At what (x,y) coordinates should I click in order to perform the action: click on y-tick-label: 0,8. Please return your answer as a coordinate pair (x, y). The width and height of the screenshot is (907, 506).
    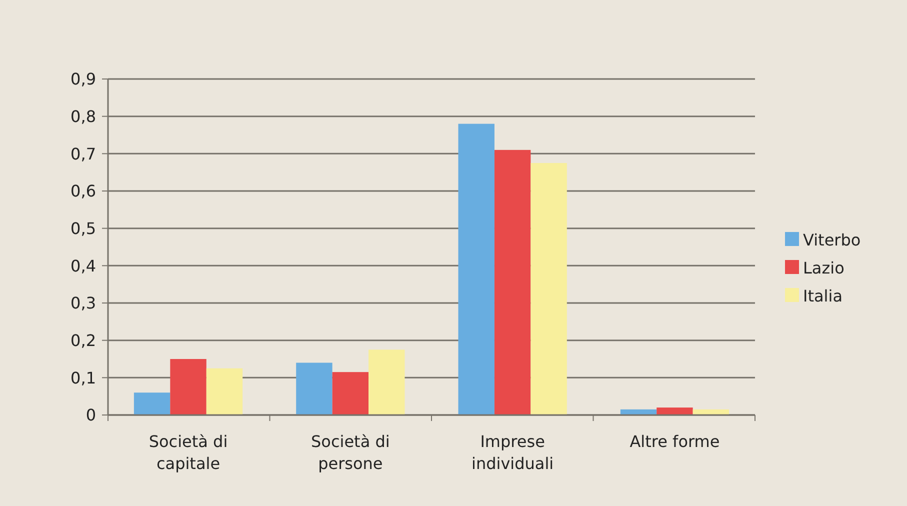
    Looking at the image, I should click on (83, 116).